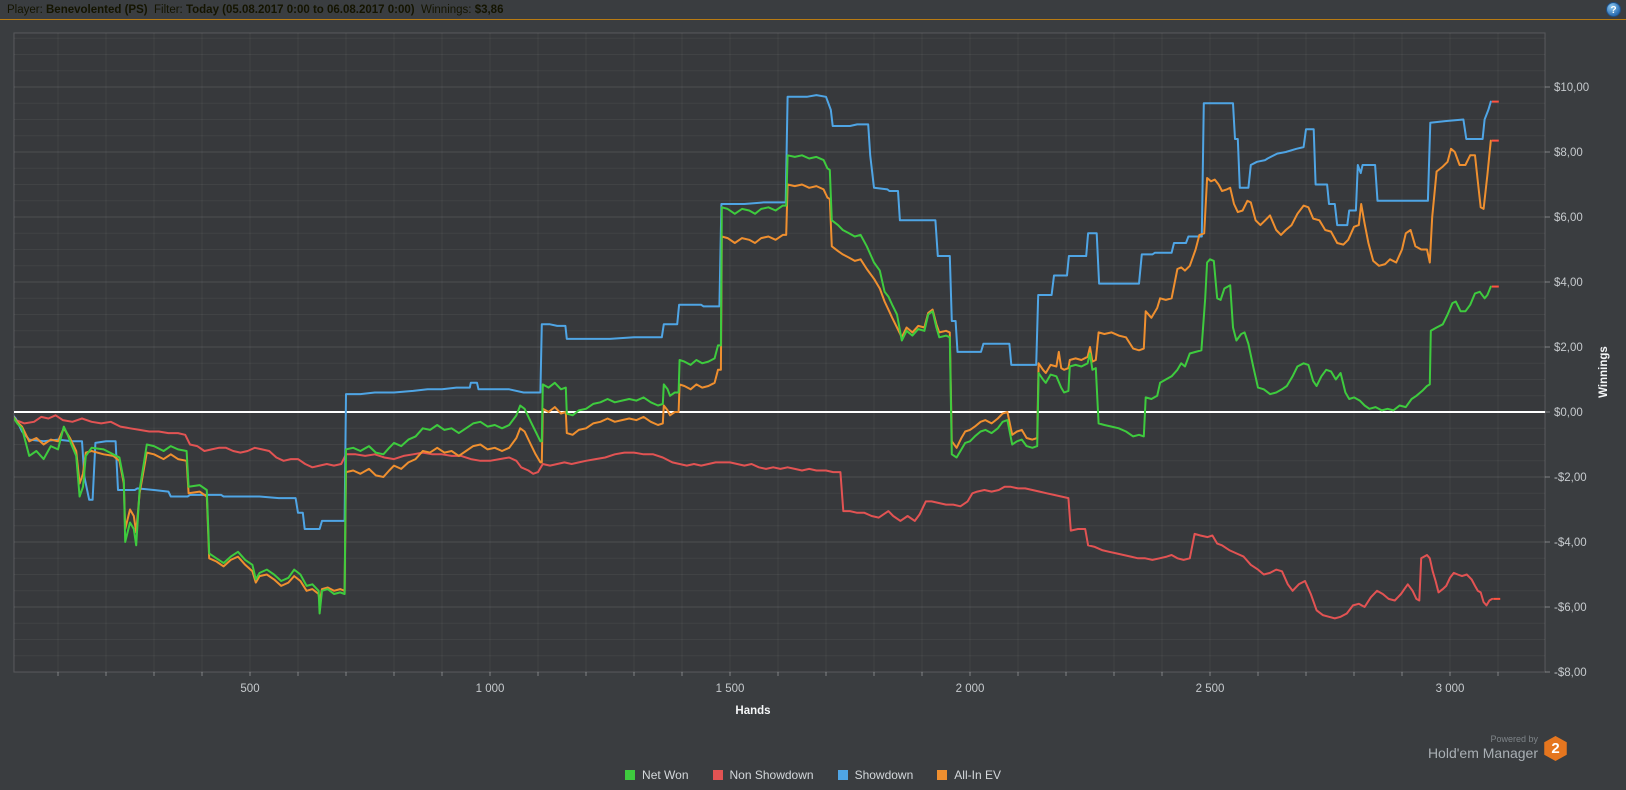 The width and height of the screenshot is (1626, 790). I want to click on powered-by: Powered by Hold'em Manager, so click(1483, 748).